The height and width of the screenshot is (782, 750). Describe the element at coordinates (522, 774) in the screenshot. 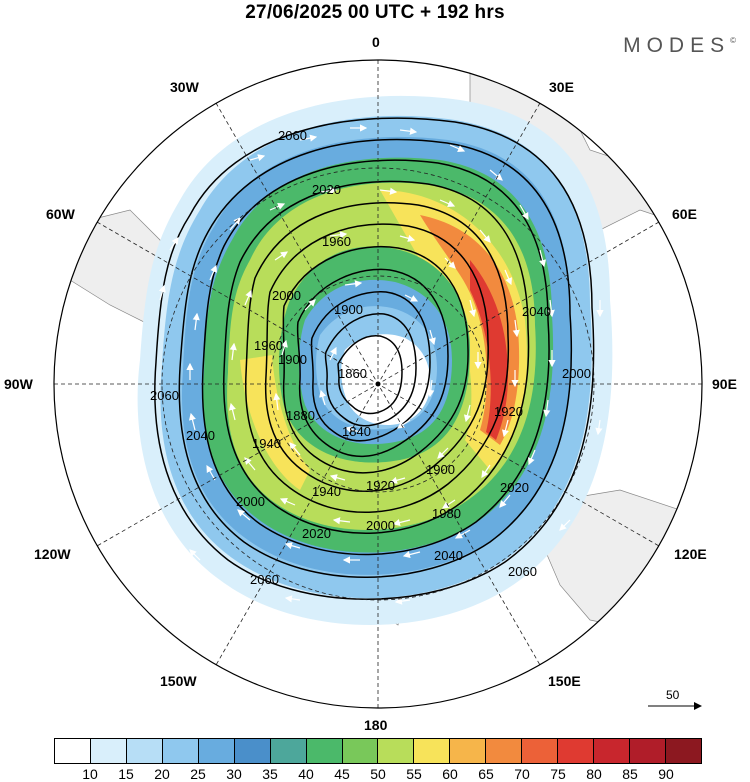

I see `colorbar-tick-label: 70` at that location.